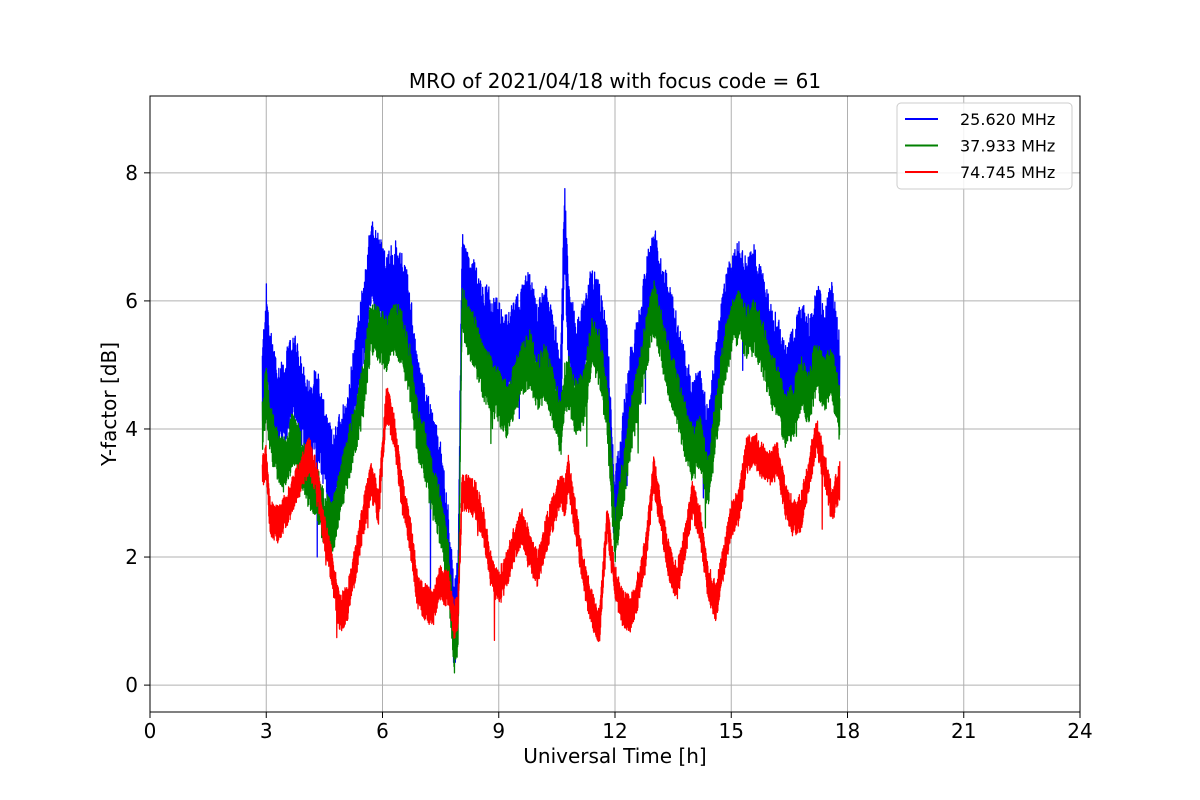  I want to click on x-tick-label: 12, so click(614, 731).